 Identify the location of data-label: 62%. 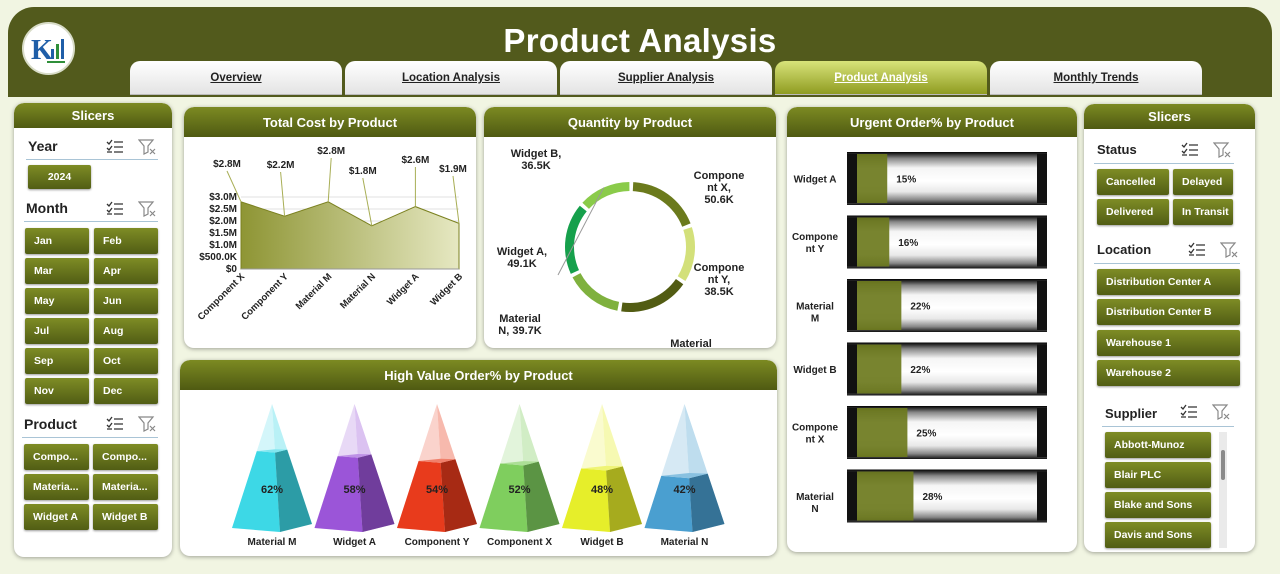
(272, 490).